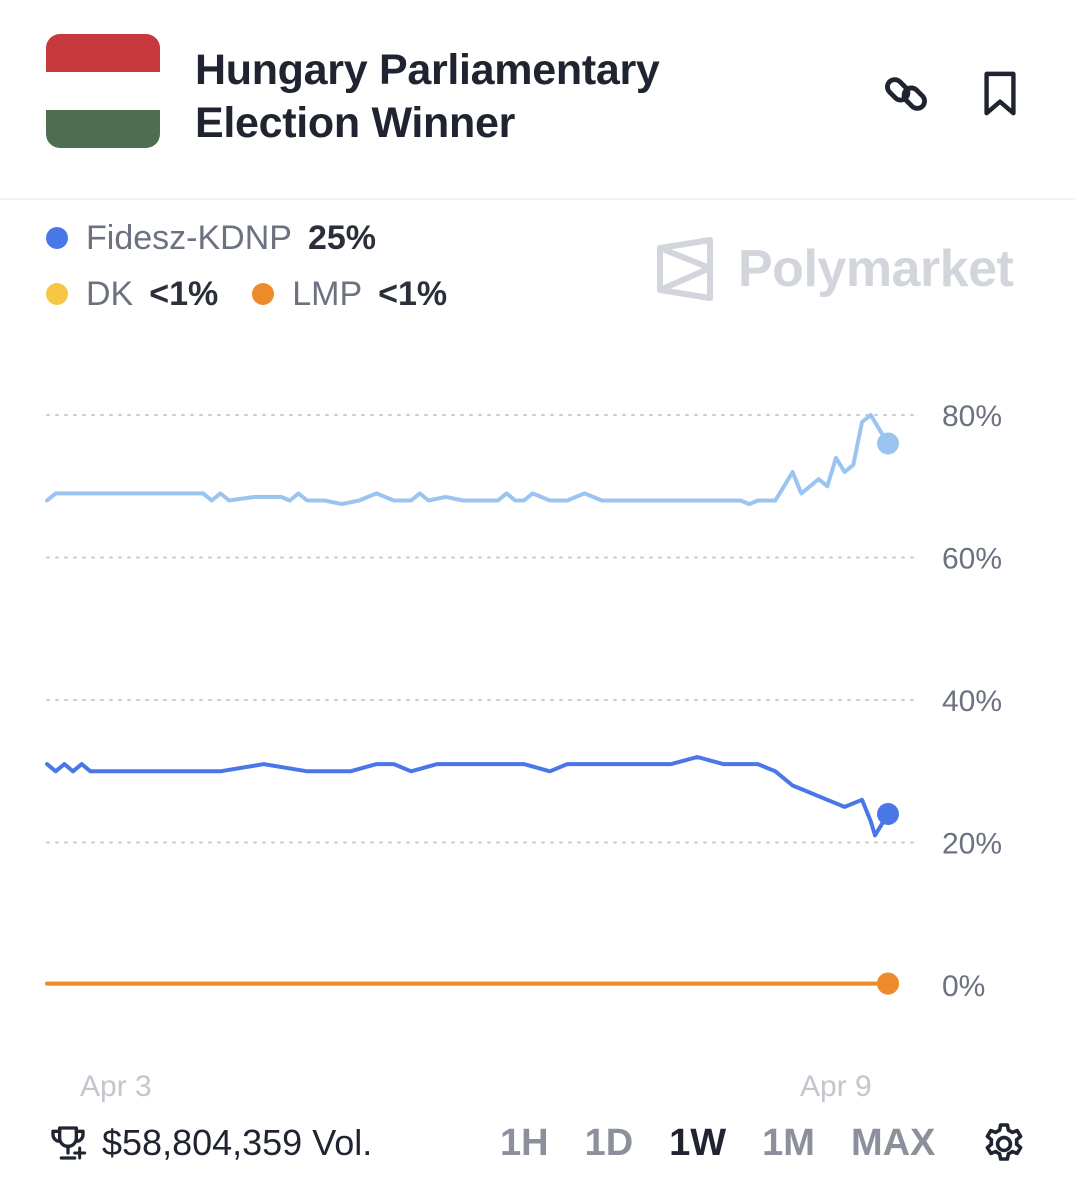 This screenshot has width=1075, height=1200. I want to click on range-1w: 1W, so click(698, 1143).